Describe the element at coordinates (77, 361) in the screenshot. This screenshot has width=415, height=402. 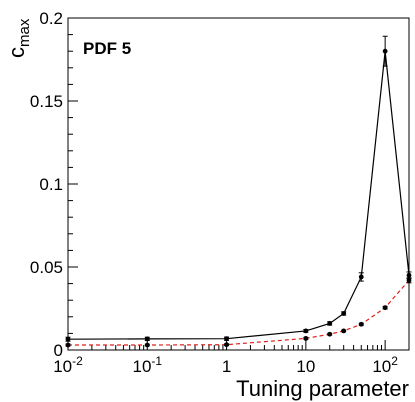
I see `x-tick-label-exponent: -2` at that location.